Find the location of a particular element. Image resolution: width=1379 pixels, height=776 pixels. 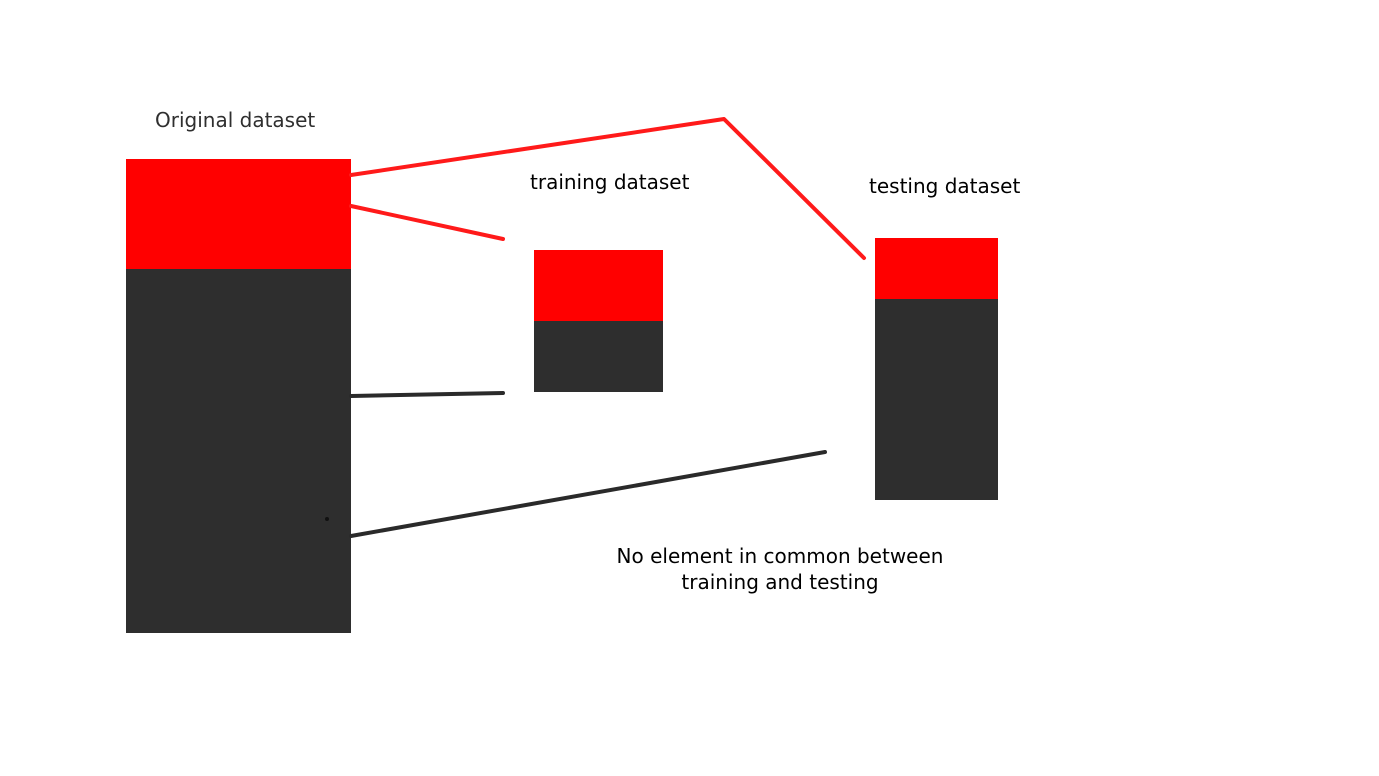

testing-dataset-block is located at coordinates (936, 369).